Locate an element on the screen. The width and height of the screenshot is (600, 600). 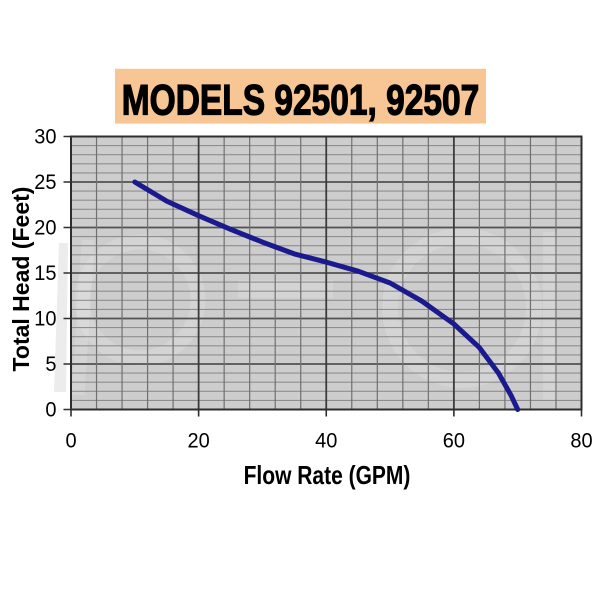
svg-text: 15 is located at coordinates (45, 273).